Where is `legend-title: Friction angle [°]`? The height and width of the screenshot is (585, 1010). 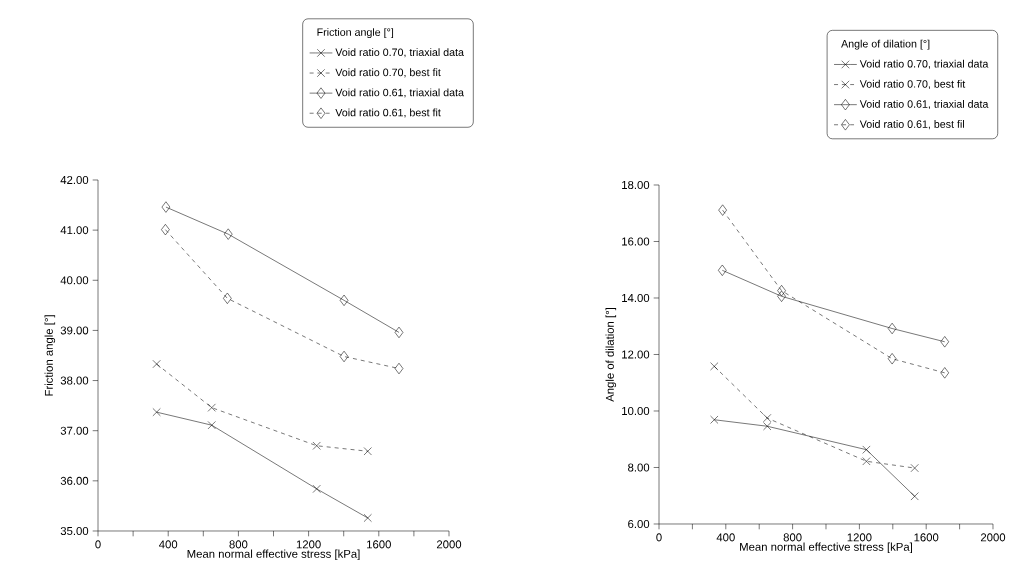 legend-title: Friction angle [°] is located at coordinates (355, 33).